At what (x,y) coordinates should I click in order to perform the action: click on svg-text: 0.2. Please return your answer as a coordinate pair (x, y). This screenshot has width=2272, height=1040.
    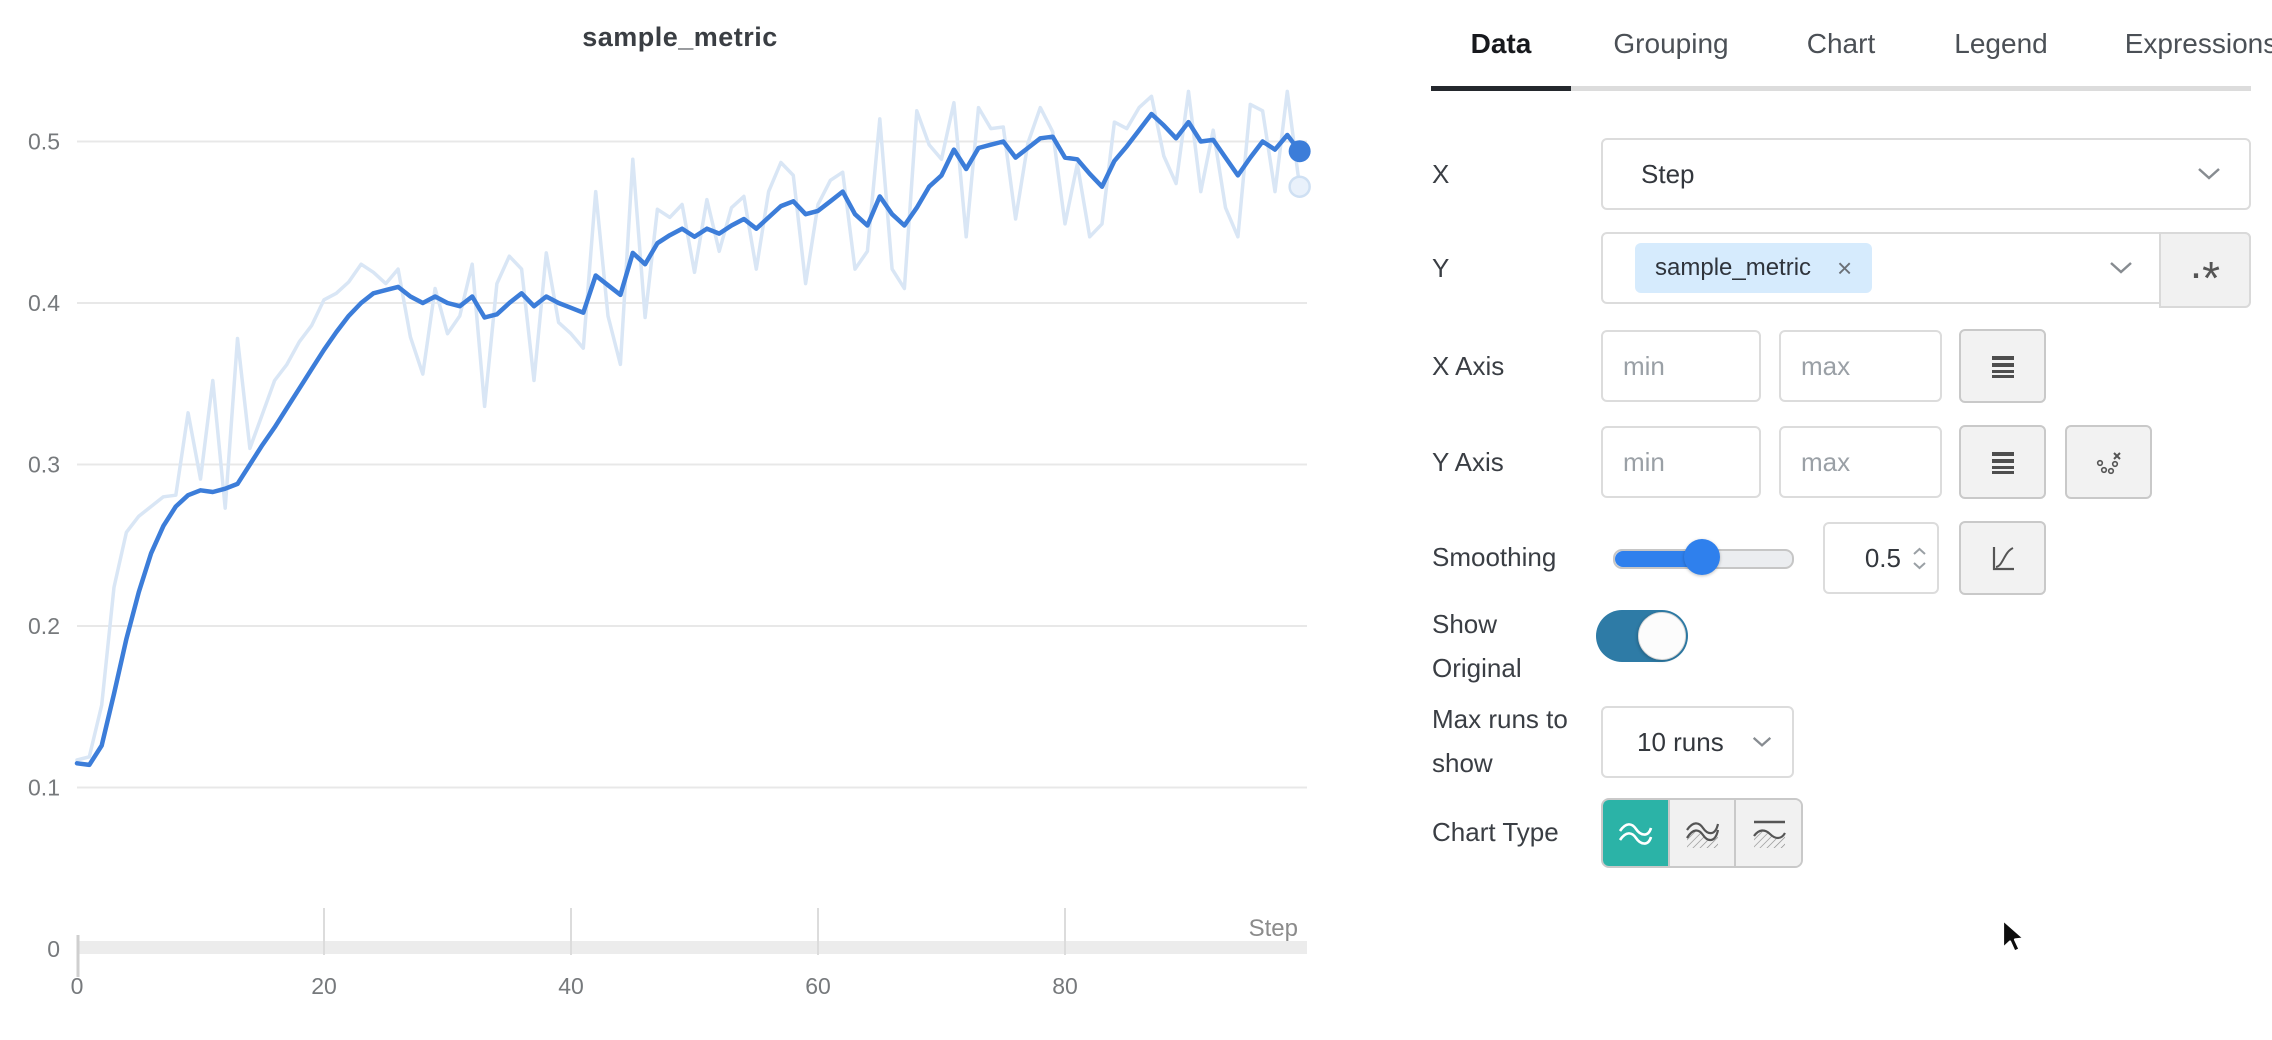
    Looking at the image, I should click on (44, 626).